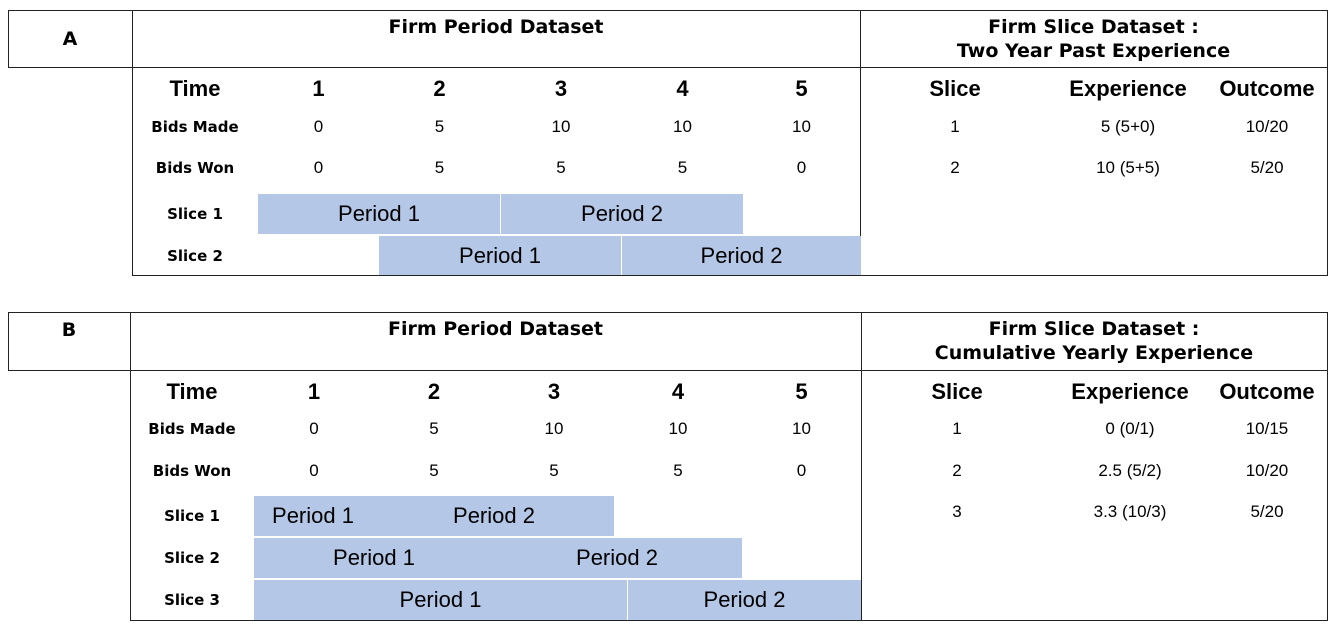 The height and width of the screenshot is (632, 1340). What do you see at coordinates (1094, 353) in the screenshot?
I see `slice-dataset-title-line2: Cumulative Yearly Experience` at bounding box center [1094, 353].